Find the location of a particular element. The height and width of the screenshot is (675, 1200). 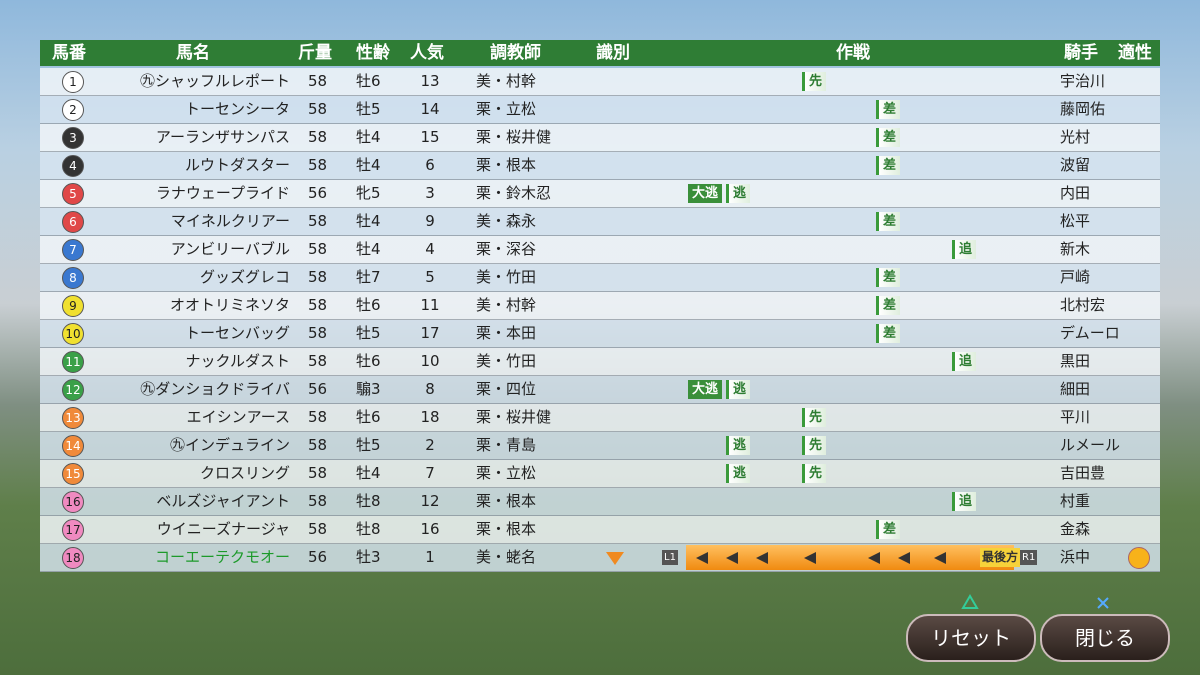

header-cell: 馬名 is located at coordinates (193, 53).